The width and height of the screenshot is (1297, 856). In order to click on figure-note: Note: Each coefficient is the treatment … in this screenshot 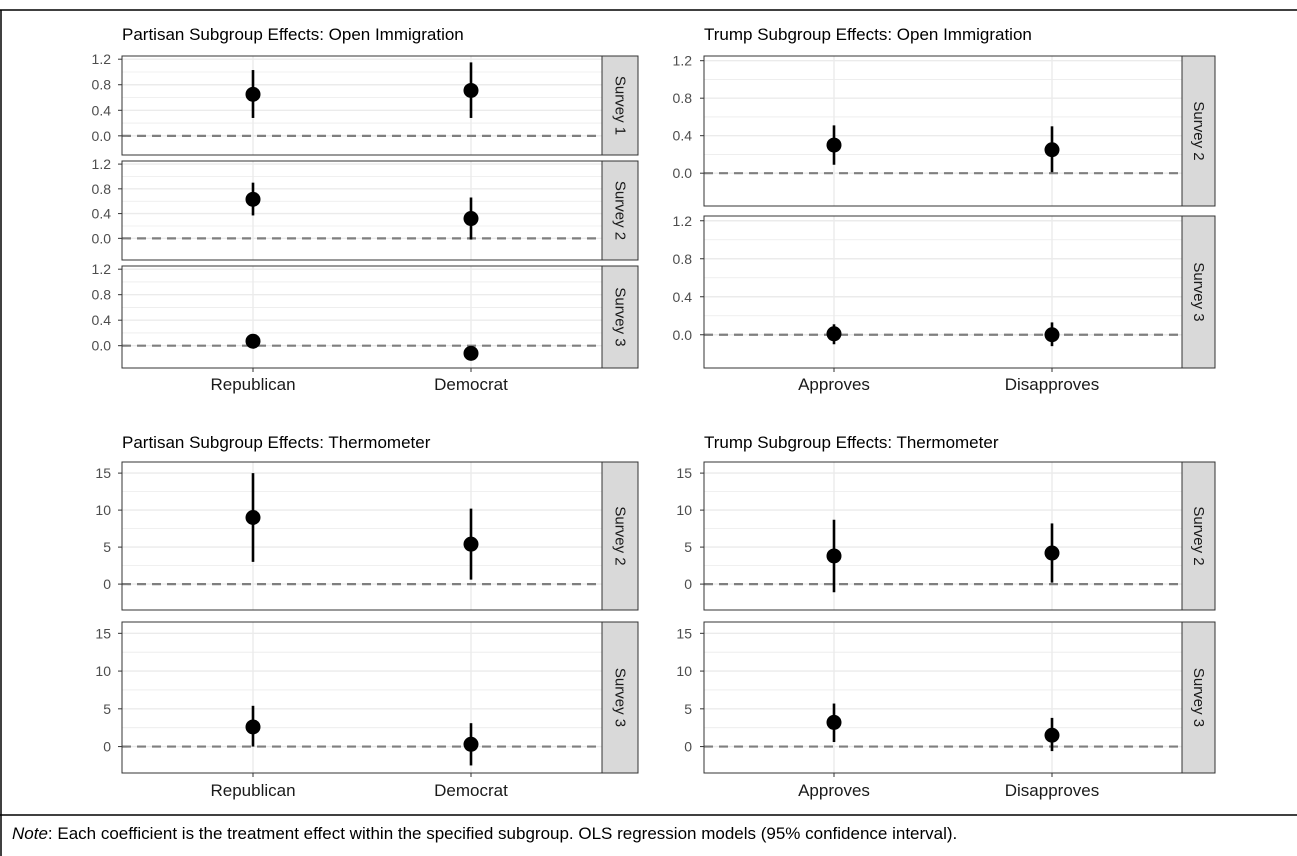, I will do `click(484, 834)`.